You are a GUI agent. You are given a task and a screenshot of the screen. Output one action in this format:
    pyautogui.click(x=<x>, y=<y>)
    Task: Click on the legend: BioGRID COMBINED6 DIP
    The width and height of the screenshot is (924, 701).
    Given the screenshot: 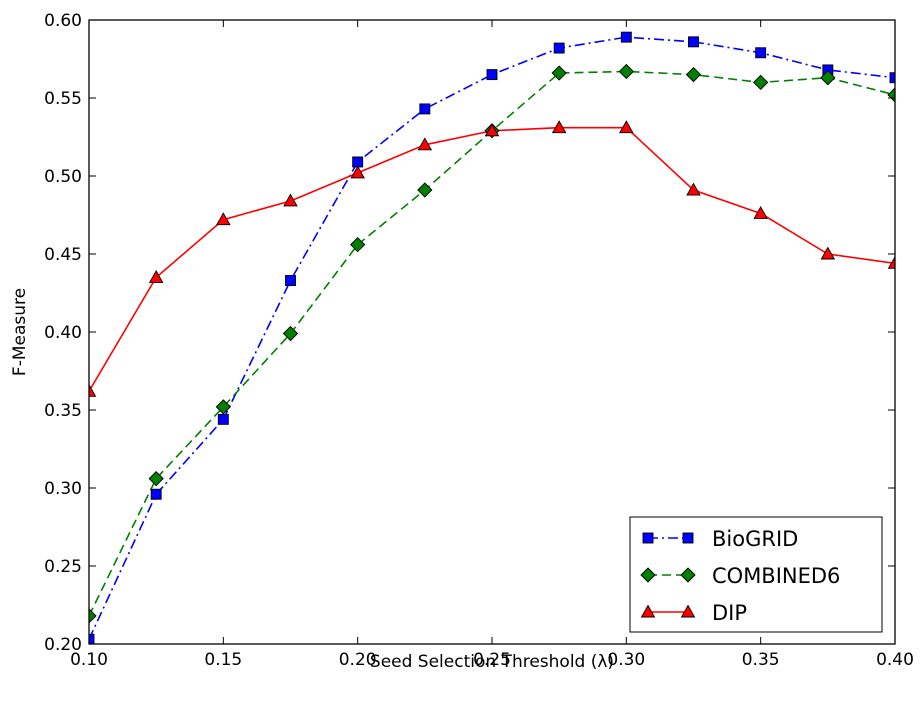 What is the action you would take?
    pyautogui.click(x=756, y=574)
    